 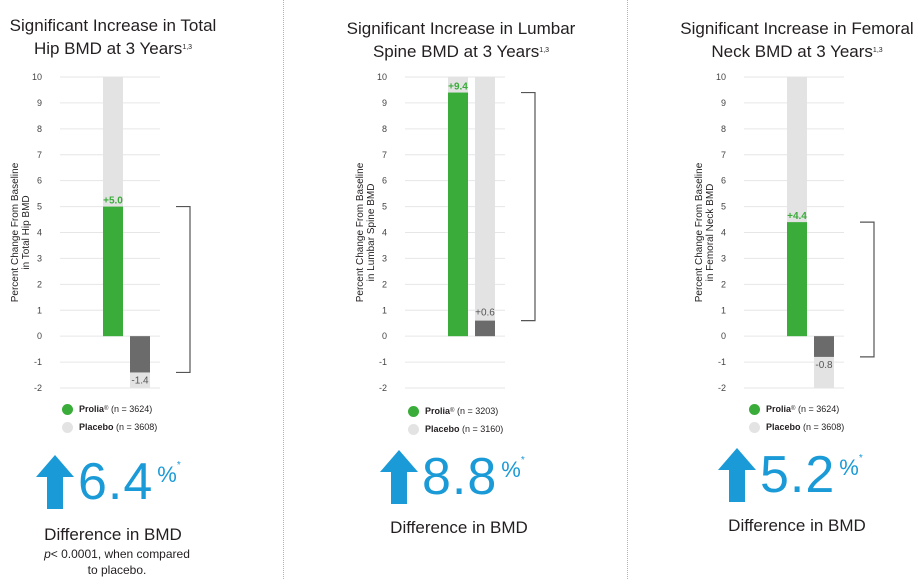 I want to click on footnote-text: < 0.0001, when compared, so click(x=120, y=554).